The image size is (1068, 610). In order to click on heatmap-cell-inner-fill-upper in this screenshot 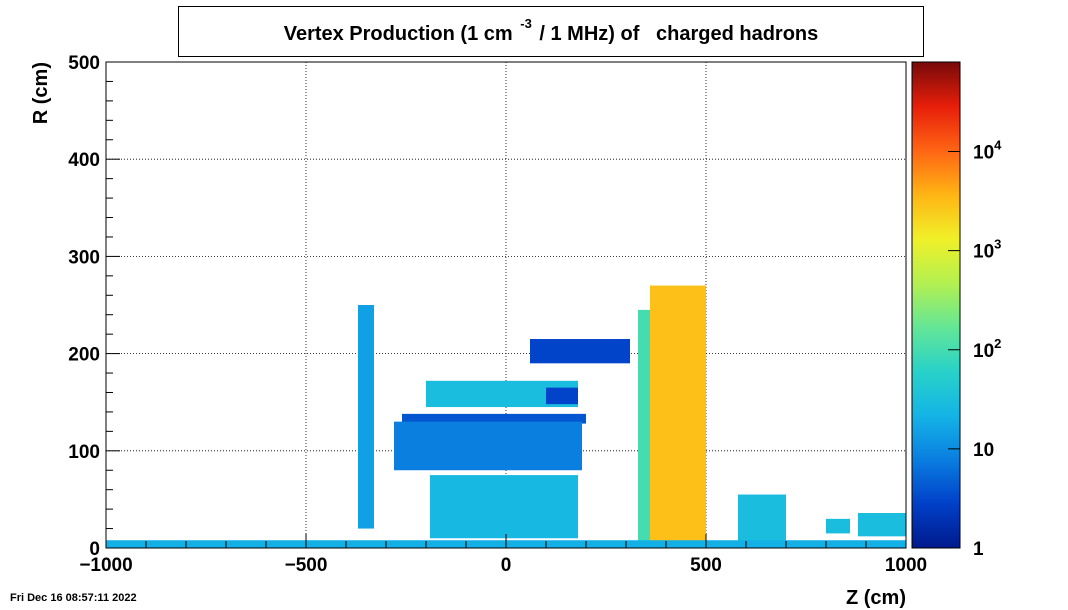, I will do `click(562, 396)`.